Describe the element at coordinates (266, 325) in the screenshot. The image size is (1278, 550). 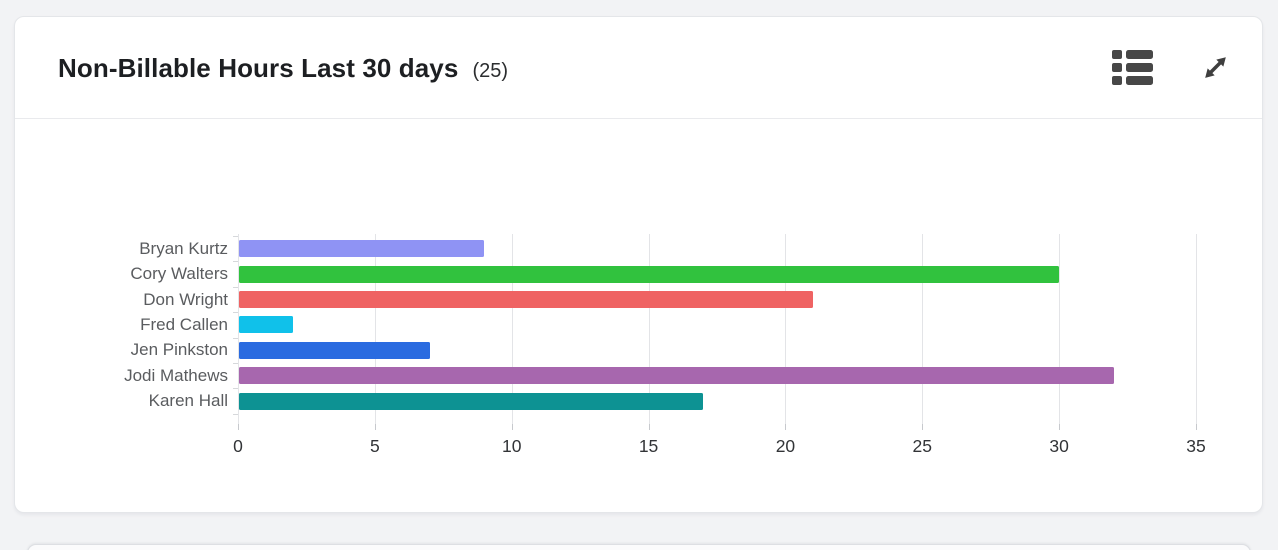
I see `bar-fred-callen` at that location.